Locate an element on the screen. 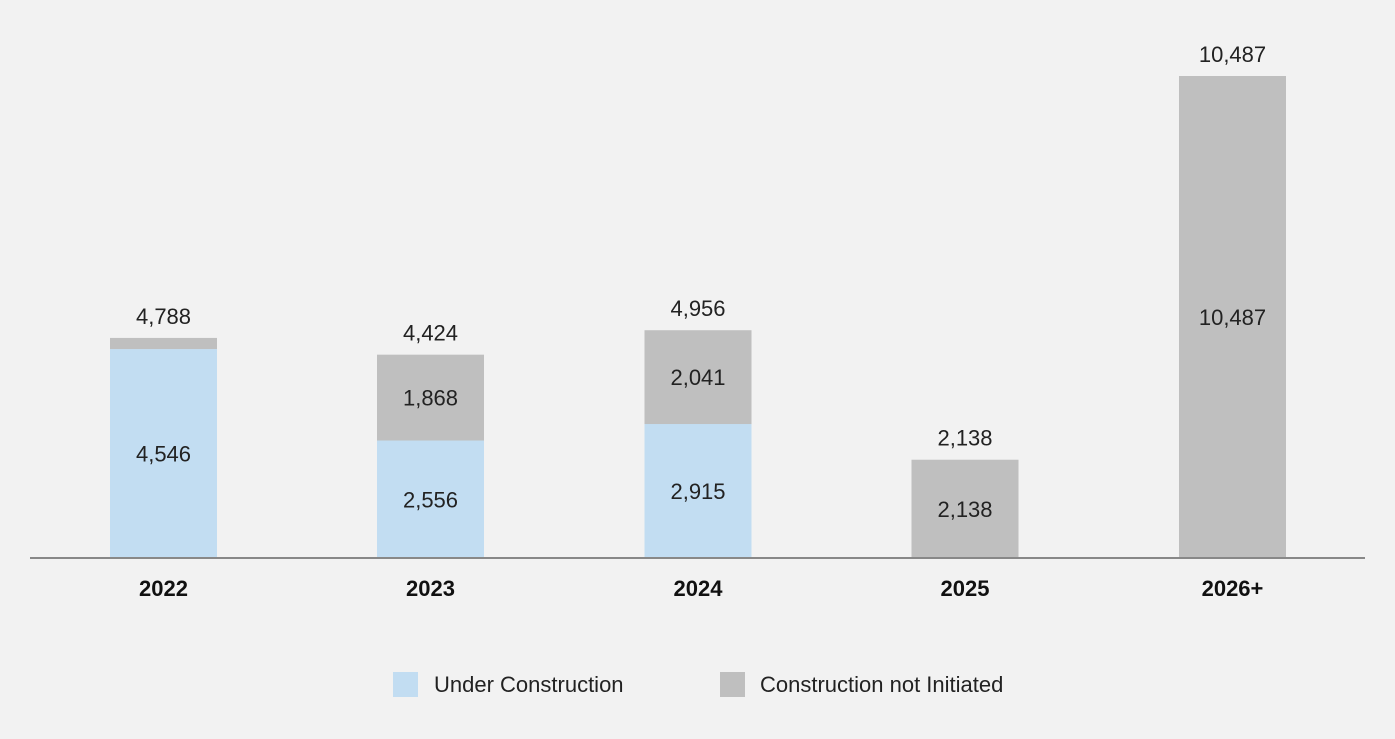  segment-value-label: 4,546 is located at coordinates (163, 454).